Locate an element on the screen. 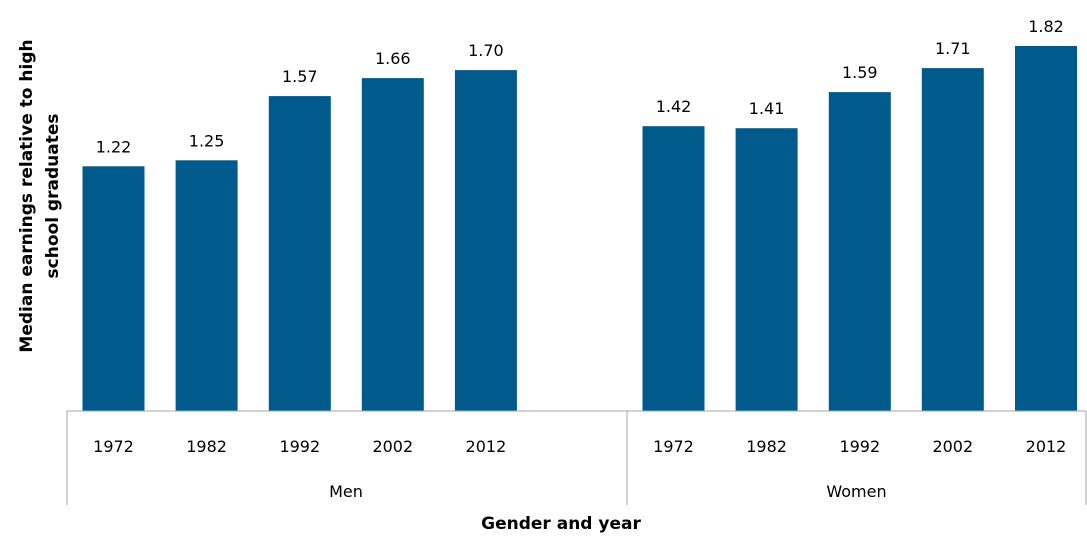 The image size is (1087, 539). data-label: 1.70 is located at coordinates (486, 50).